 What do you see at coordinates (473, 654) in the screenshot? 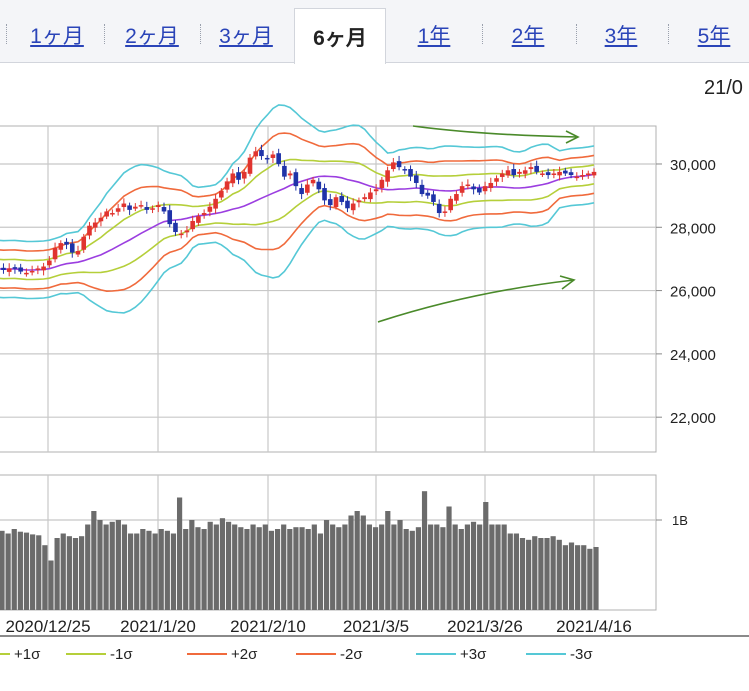
I see `legend-label: +3σ` at bounding box center [473, 654].